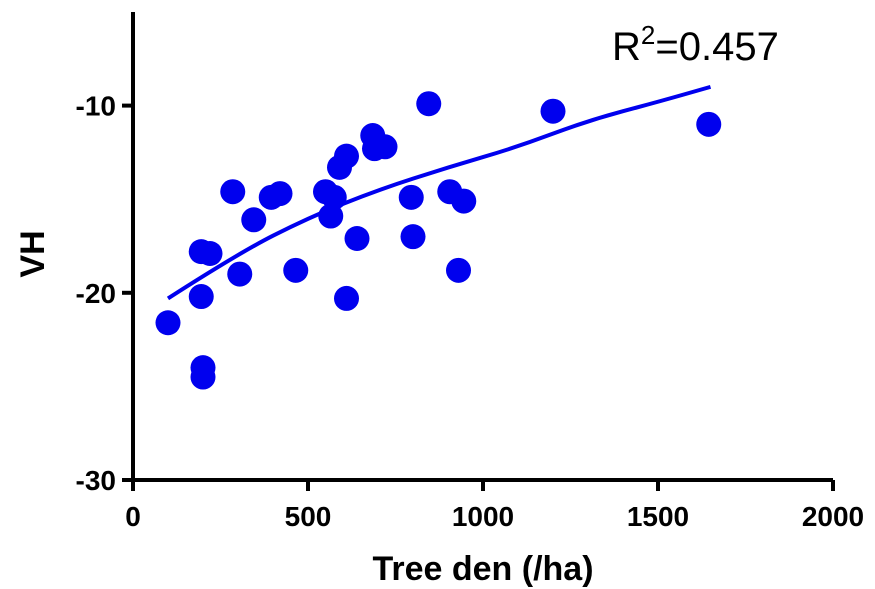  Describe the element at coordinates (96, 293) in the screenshot. I see `y-tick-label: -20` at that location.